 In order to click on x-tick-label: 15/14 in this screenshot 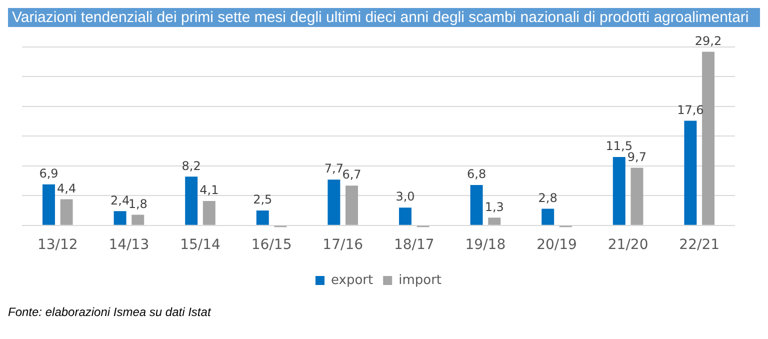, I will do `click(200, 245)`.